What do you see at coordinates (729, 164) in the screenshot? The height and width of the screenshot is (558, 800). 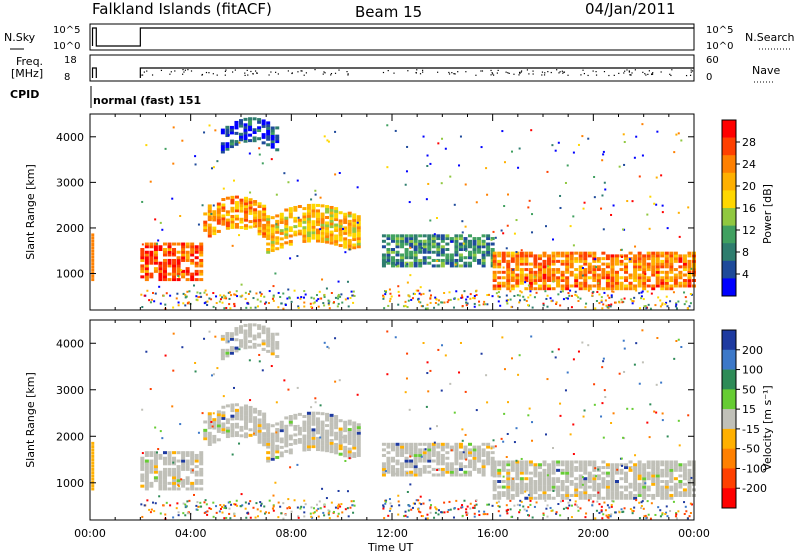 I see `power-colorbar-swatch` at bounding box center [729, 164].